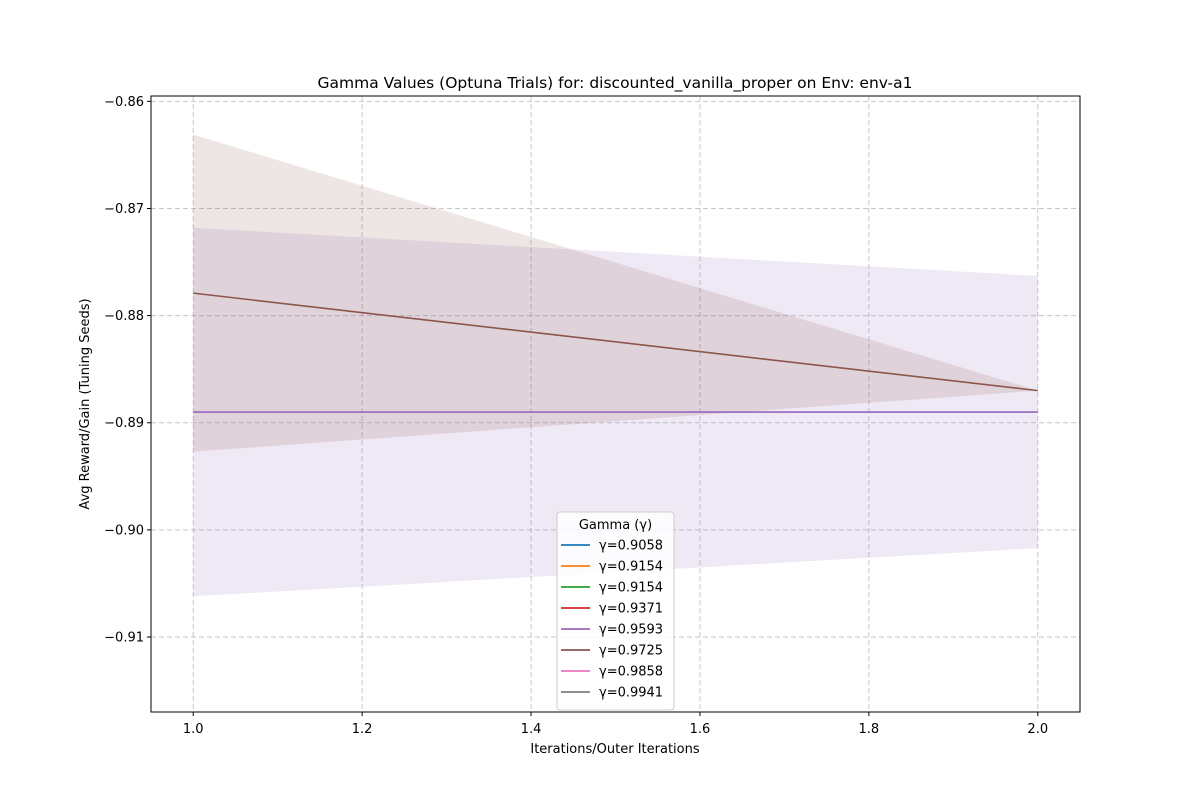 This screenshot has width=1200, height=800. I want to click on x-axis-label: Iterations/Outer Iterations, so click(614, 749).